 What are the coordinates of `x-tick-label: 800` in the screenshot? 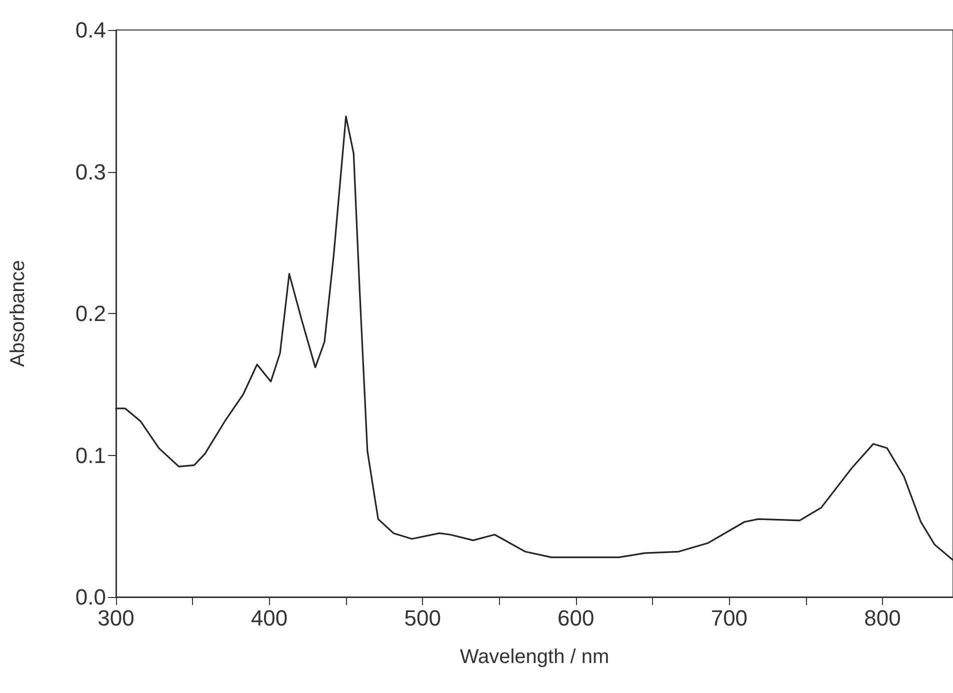 It's located at (882, 618).